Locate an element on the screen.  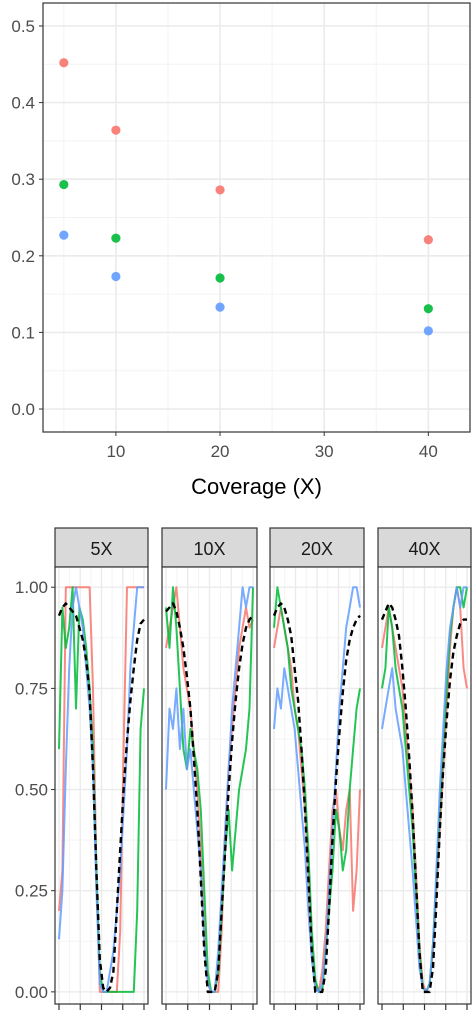
scatter-x-tick-label: 20 is located at coordinates (220, 451).